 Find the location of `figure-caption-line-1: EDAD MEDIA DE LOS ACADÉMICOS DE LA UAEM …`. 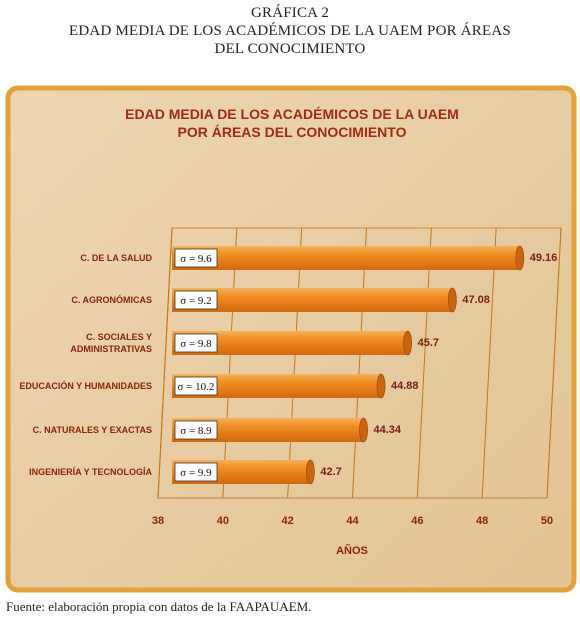

figure-caption-line-1: EDAD MEDIA DE LOS ACADÉMICOS DE LA UAEM … is located at coordinates (290, 31).